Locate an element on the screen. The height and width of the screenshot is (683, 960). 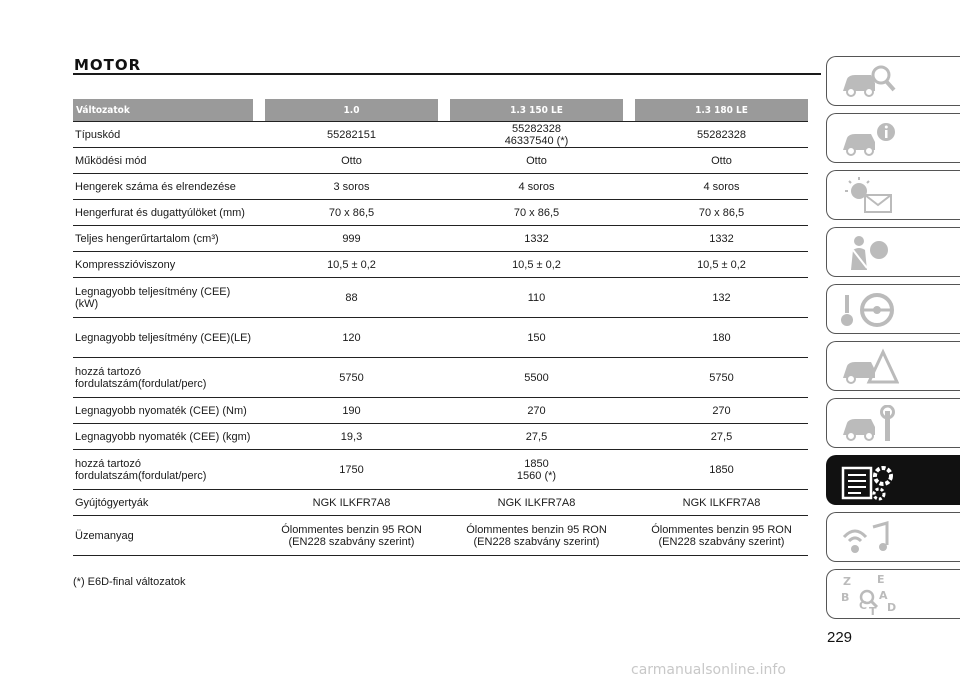
alphabetical-index-icon: Z E B A C T D is located at coordinates (868, 595).